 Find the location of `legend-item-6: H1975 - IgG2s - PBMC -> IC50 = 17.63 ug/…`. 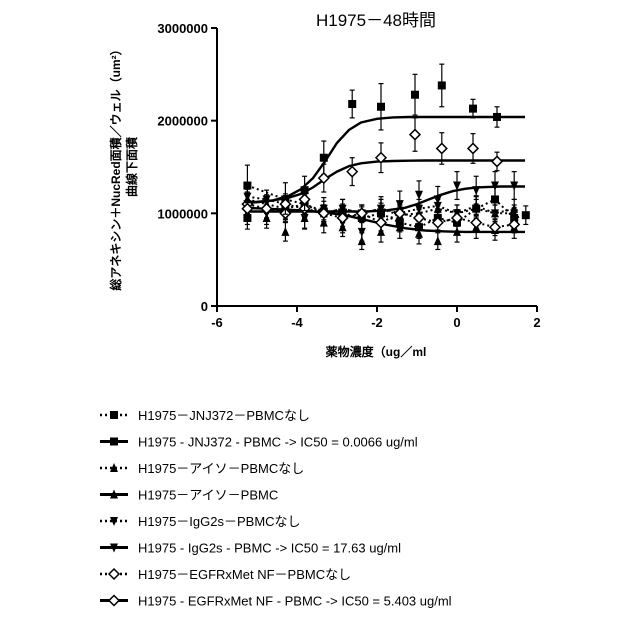

legend-item-6: H1975 - IgG2s - PBMC -> IC50 = 17.63 ug/… is located at coordinates (250, 548).